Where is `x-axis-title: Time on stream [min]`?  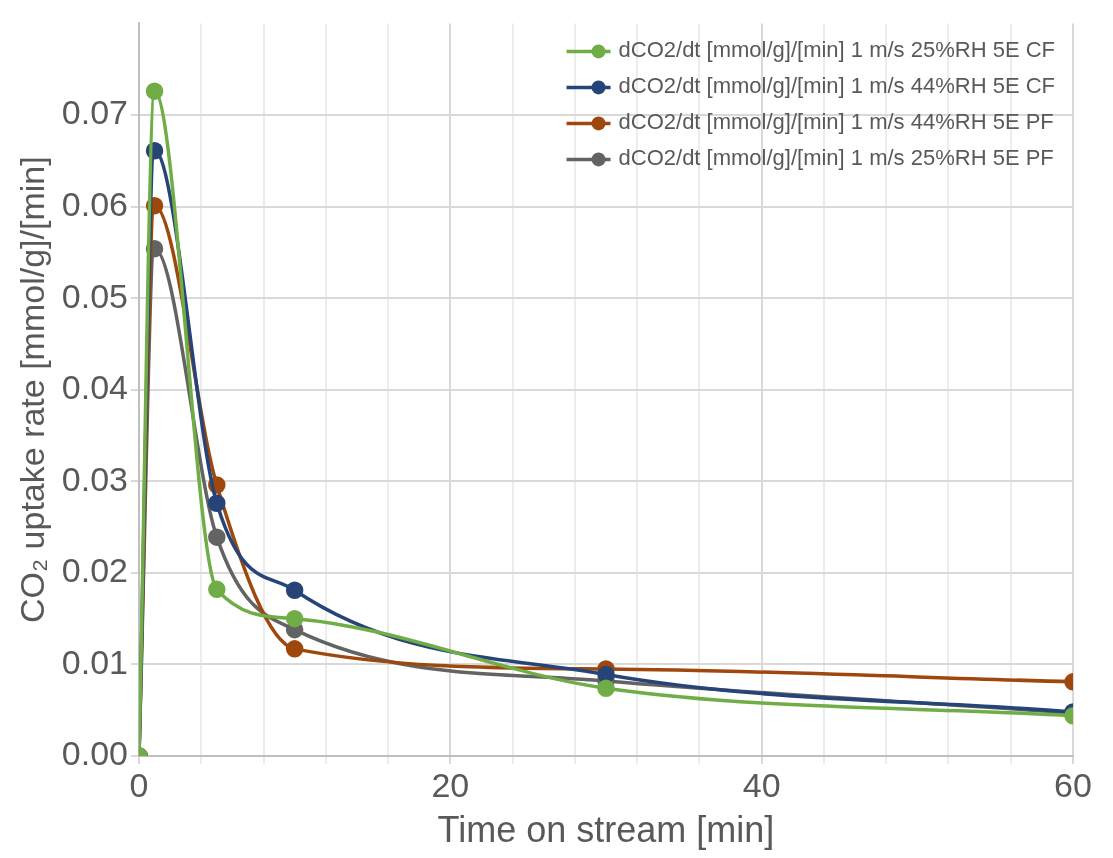 x-axis-title: Time on stream [min] is located at coordinates (606, 830).